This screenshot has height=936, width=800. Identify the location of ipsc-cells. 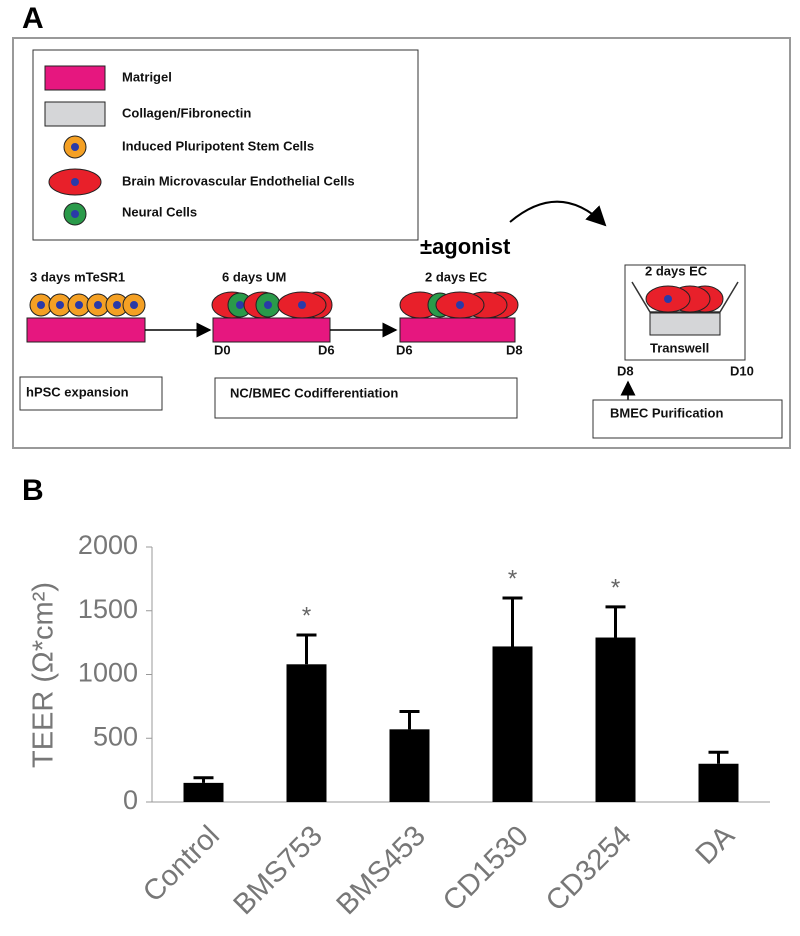
(87, 305).